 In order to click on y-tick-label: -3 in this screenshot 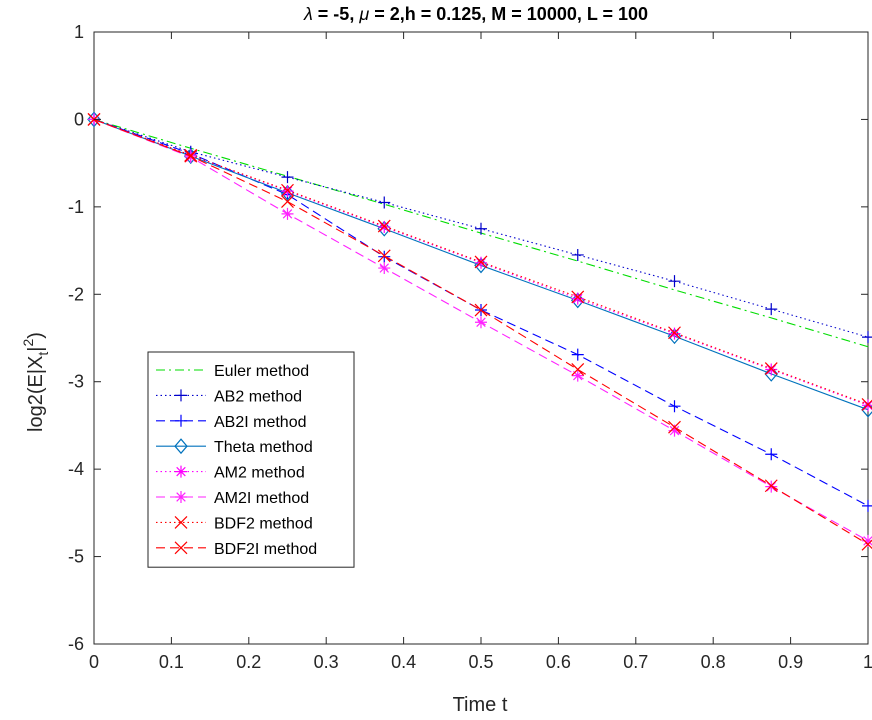, I will do `click(76, 382)`.